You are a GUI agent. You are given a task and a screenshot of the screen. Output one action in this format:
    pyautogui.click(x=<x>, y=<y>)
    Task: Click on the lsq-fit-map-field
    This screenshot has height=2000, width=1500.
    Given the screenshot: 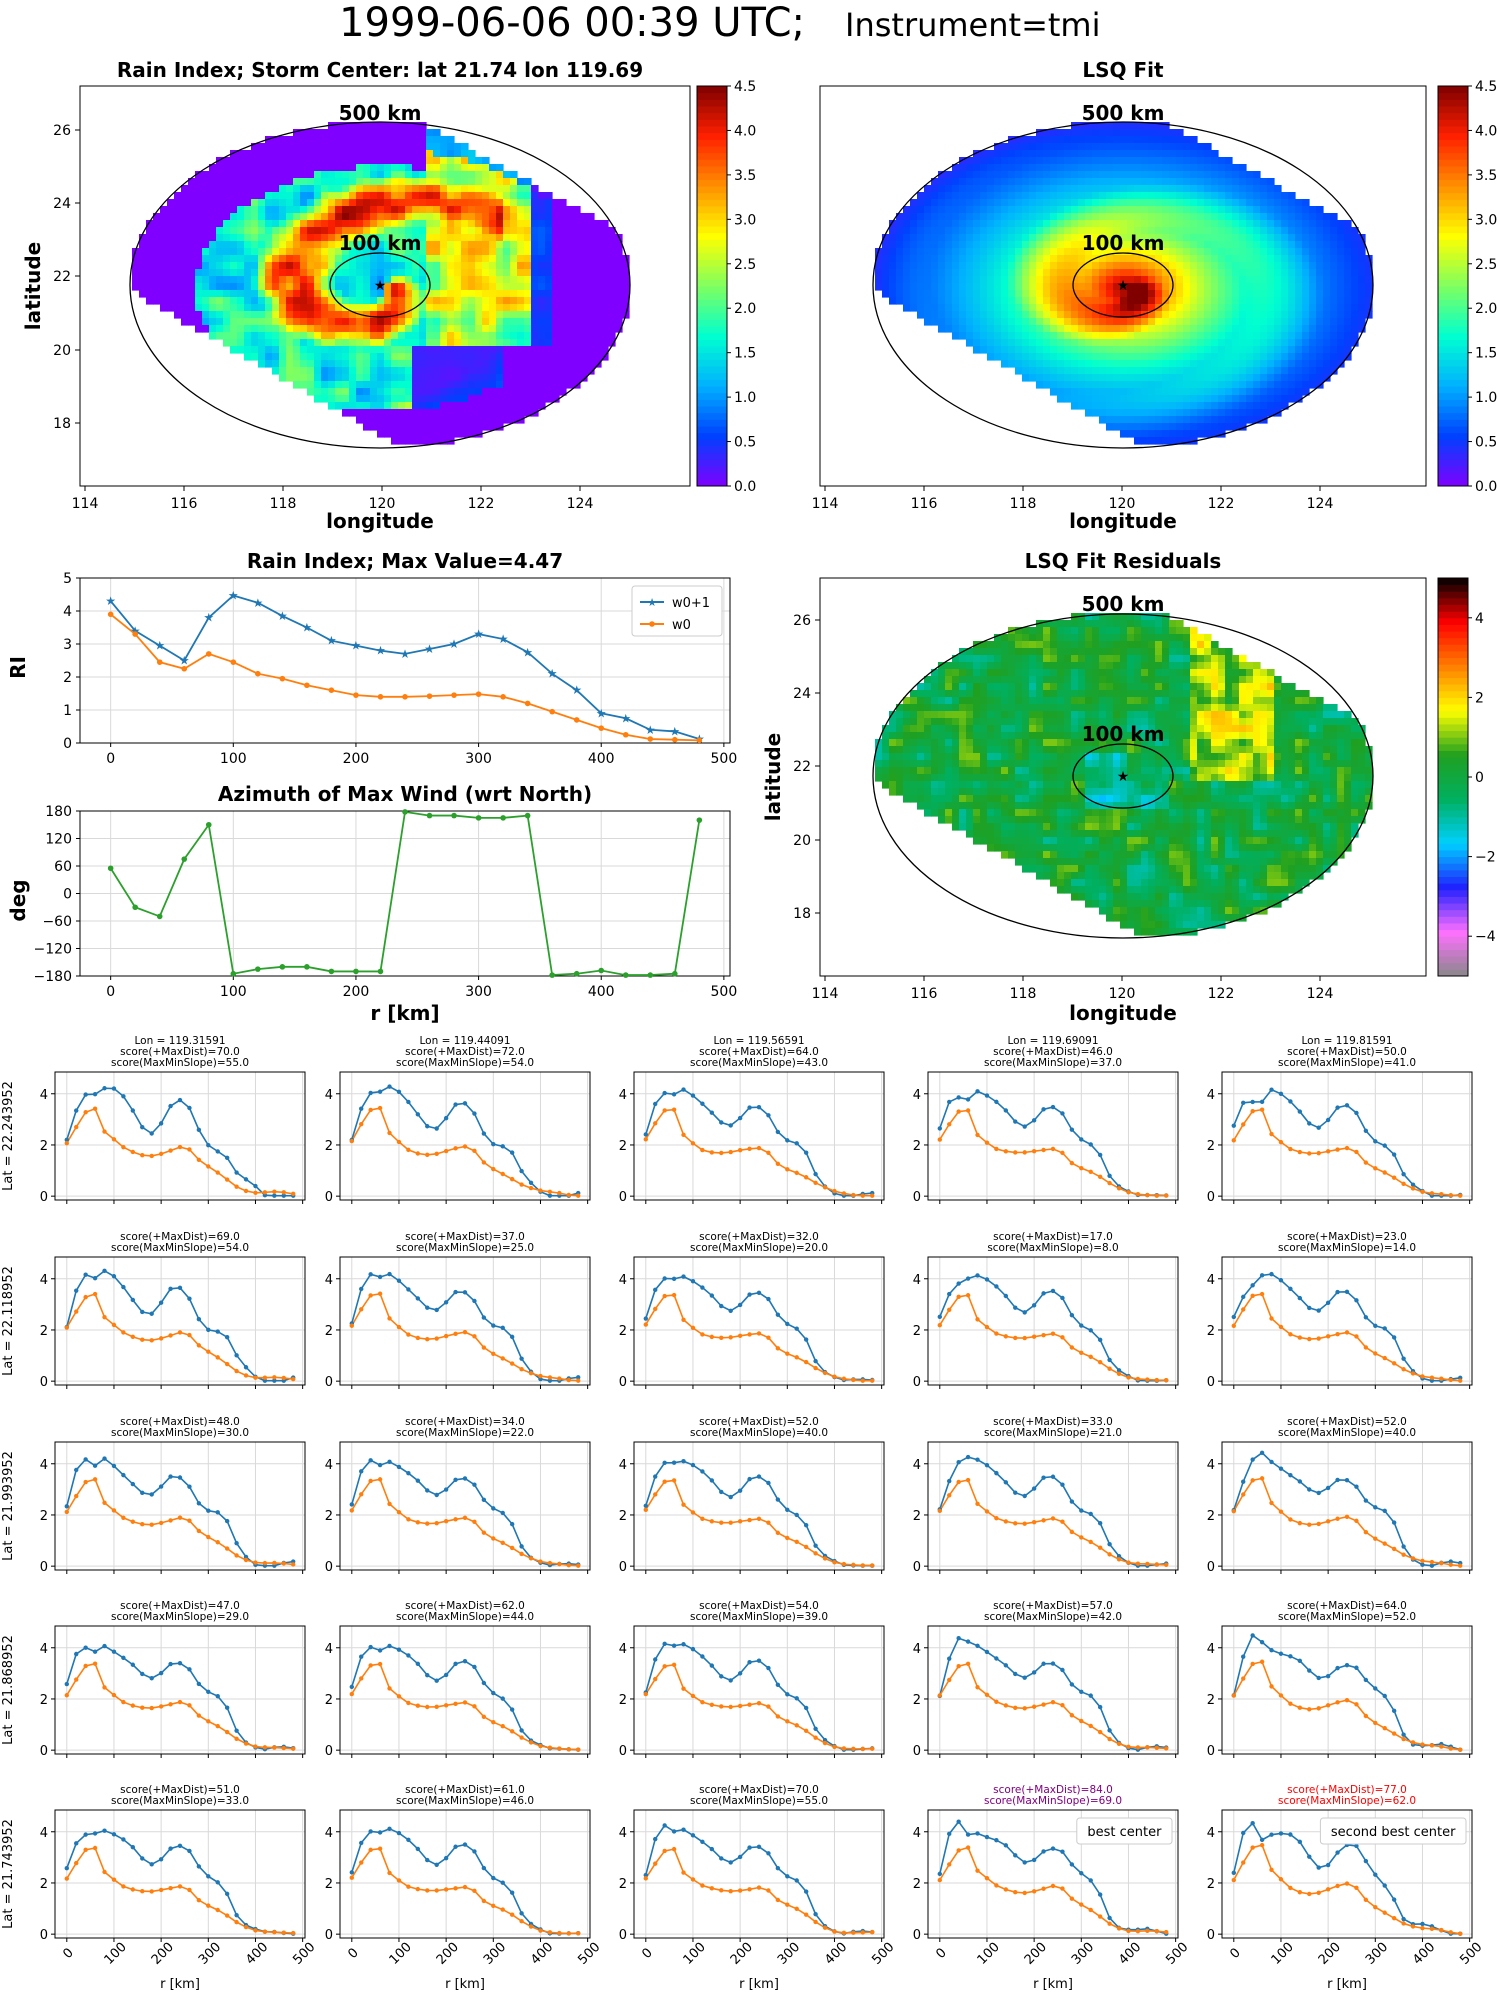 What is the action you would take?
    pyautogui.click(x=1124, y=283)
    